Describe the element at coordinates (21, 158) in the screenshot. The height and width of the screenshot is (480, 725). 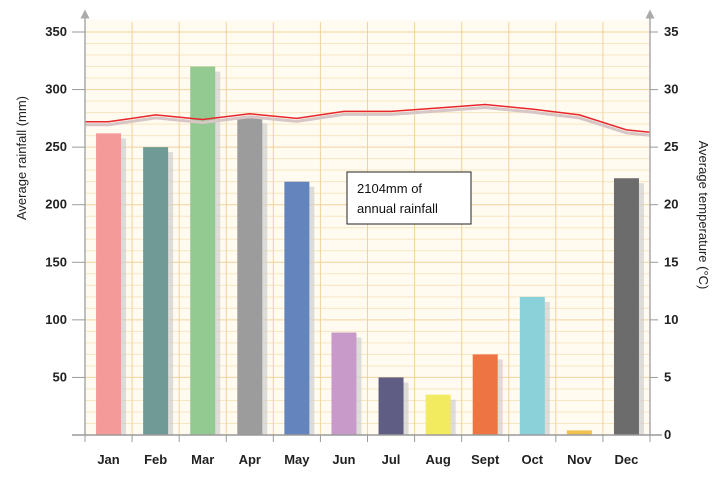
I see `left-axis-title: Average rainfall (mm)` at that location.